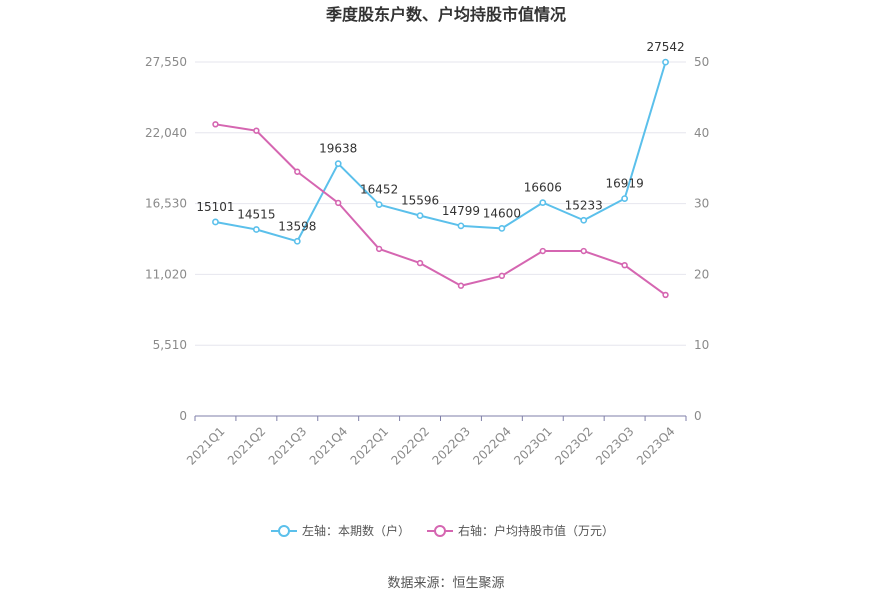 The width and height of the screenshot is (893, 603). I want to click on x-axis-tick-label: 2022Q1, so click(370, 446).